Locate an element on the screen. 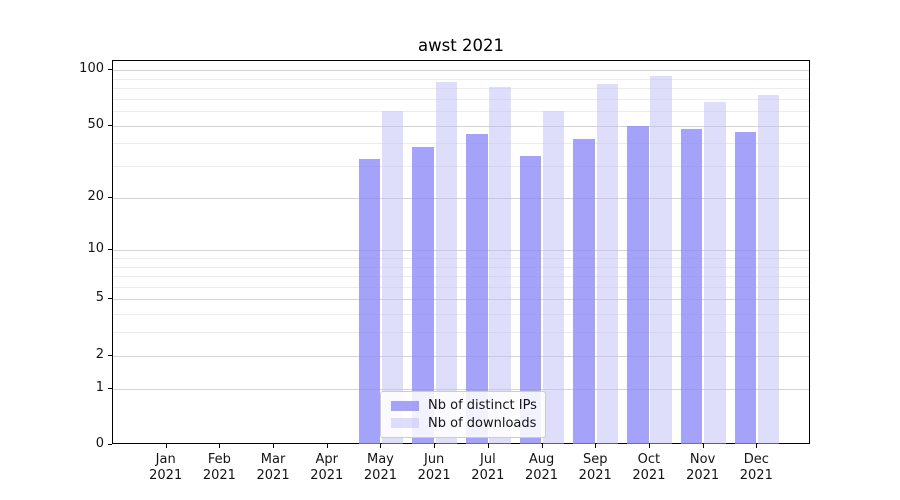  chart-bar-nb-of-distinct-ips-sep is located at coordinates (584, 291).